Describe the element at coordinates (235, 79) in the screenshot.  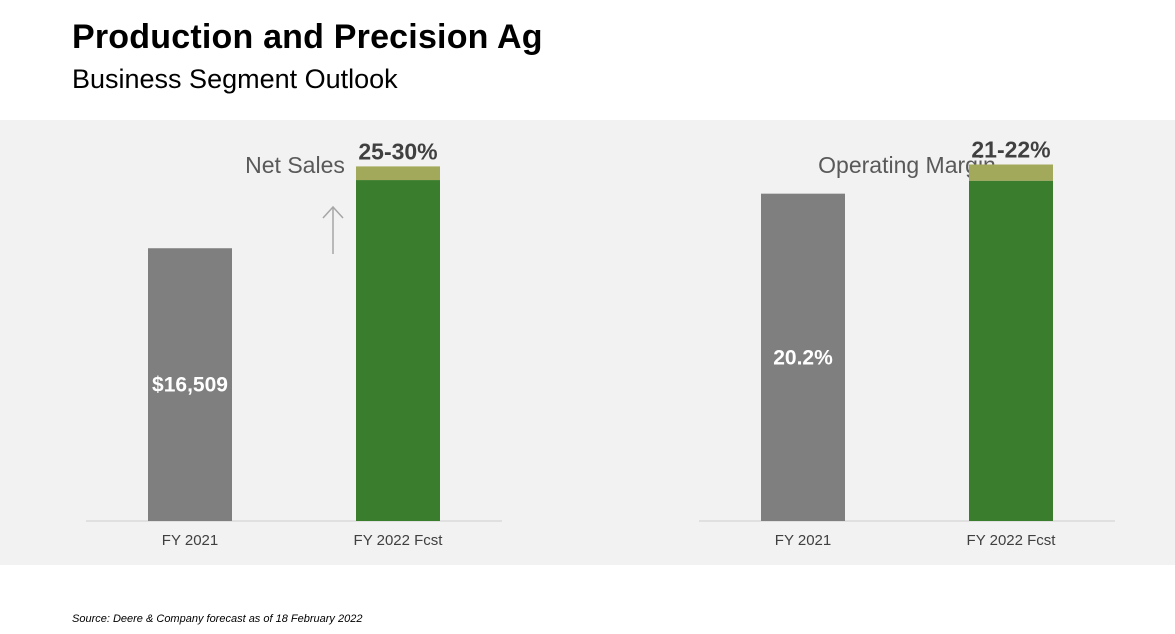
I see `page-subtitle: Business Segment Outlook` at that location.